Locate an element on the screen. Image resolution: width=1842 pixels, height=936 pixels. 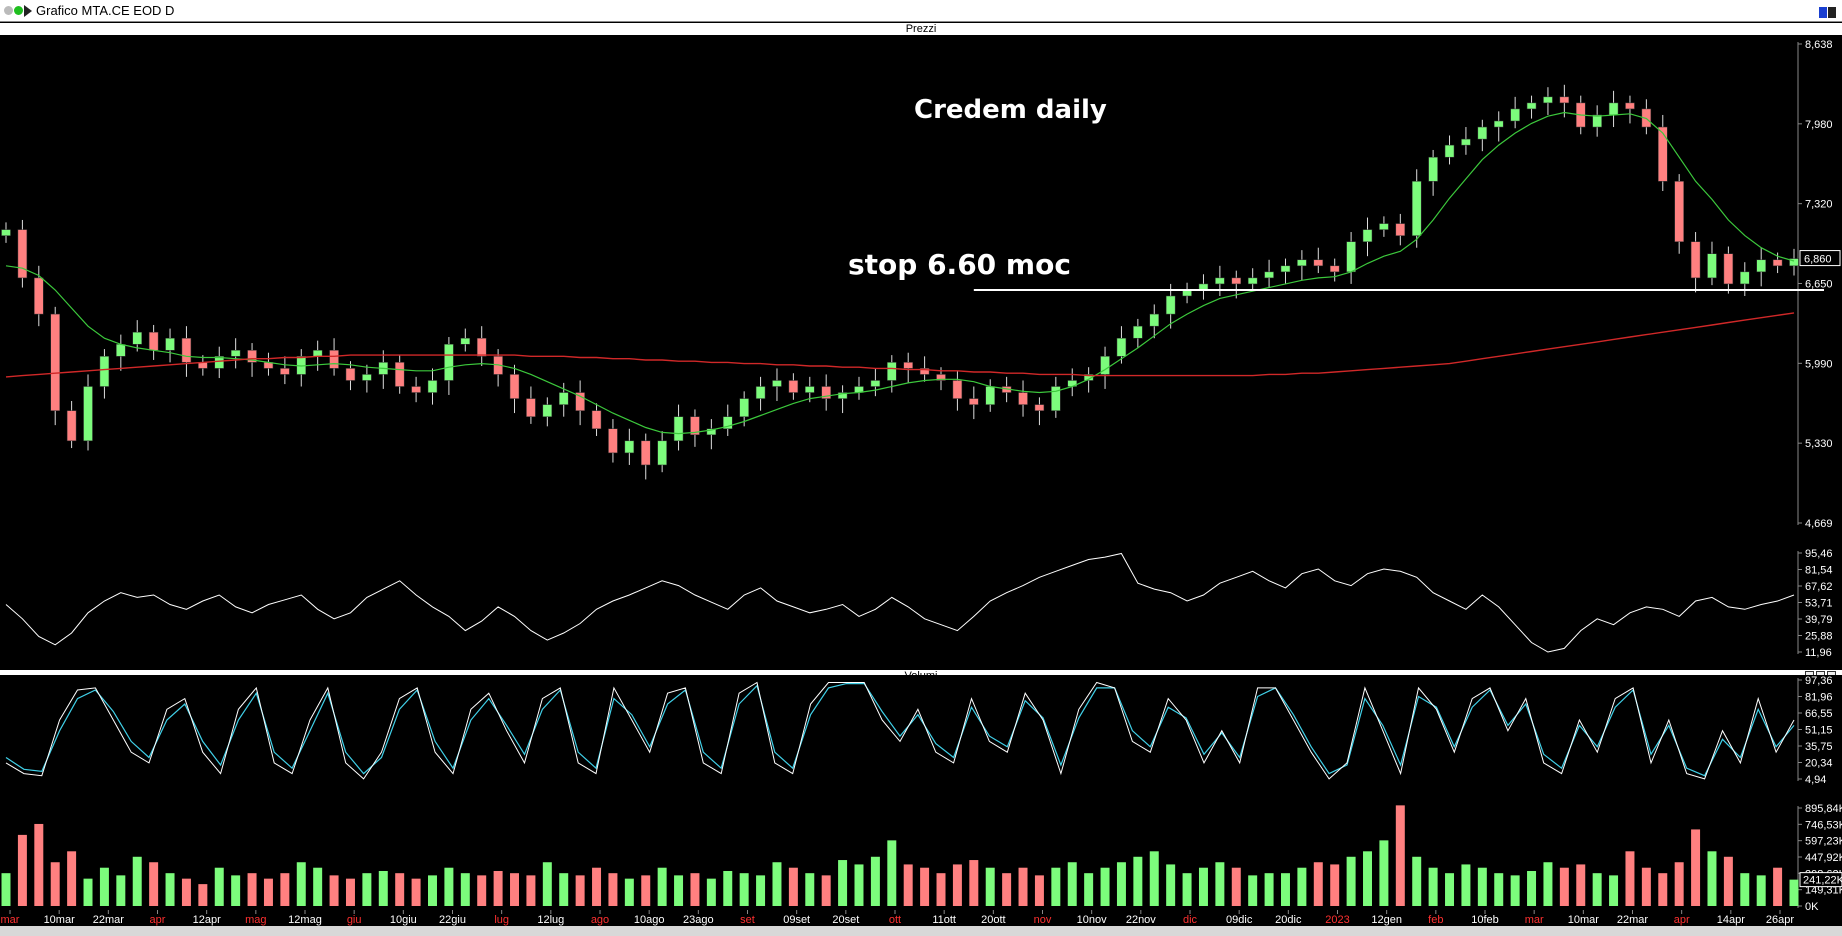
x-tick-label: 12gen is located at coordinates (1386, 920).